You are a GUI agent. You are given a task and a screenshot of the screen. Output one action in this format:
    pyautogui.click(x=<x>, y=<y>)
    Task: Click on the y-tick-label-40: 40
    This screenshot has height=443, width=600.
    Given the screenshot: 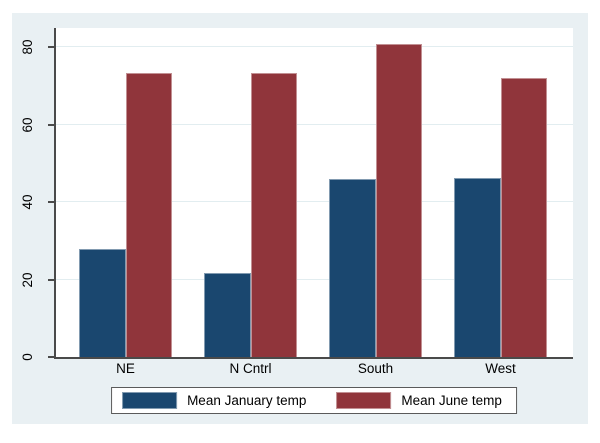 What is the action you would take?
    pyautogui.click(x=27, y=202)
    